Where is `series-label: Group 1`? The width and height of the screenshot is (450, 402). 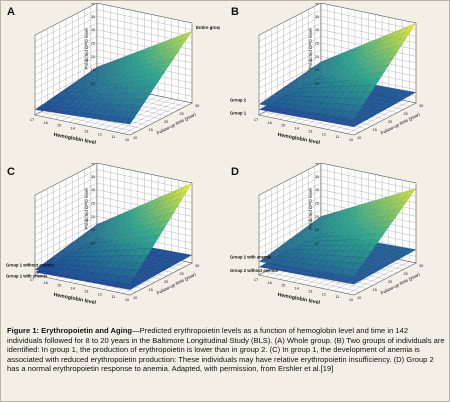 series-label: Group 1 is located at coordinates (238, 113).